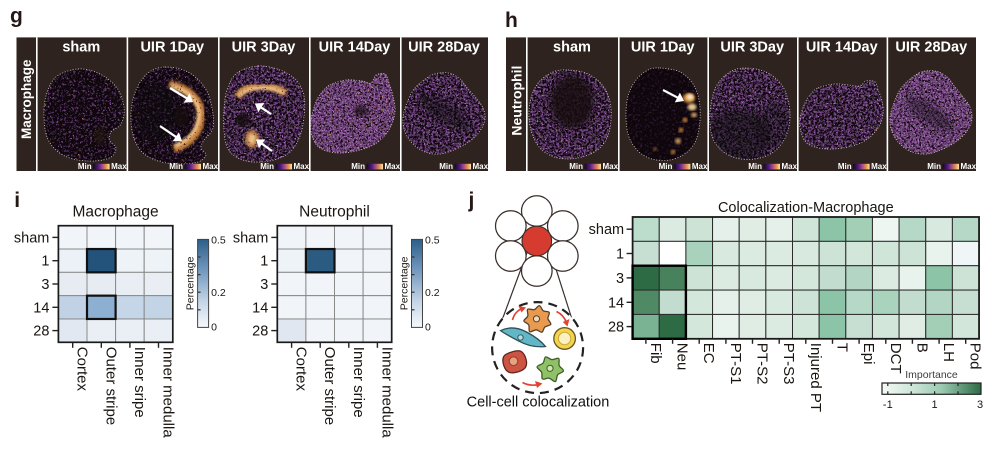 This screenshot has width=995, height=457. Describe the element at coordinates (868, 354) in the screenshot. I see `svg-text: Epi` at that location.